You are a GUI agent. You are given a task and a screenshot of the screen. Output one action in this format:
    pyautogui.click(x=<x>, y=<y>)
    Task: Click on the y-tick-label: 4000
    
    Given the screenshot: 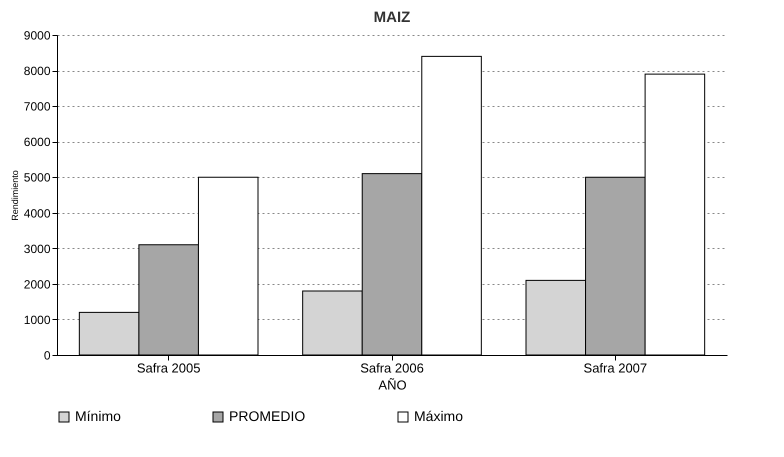 What is the action you would take?
    pyautogui.click(x=37, y=213)
    